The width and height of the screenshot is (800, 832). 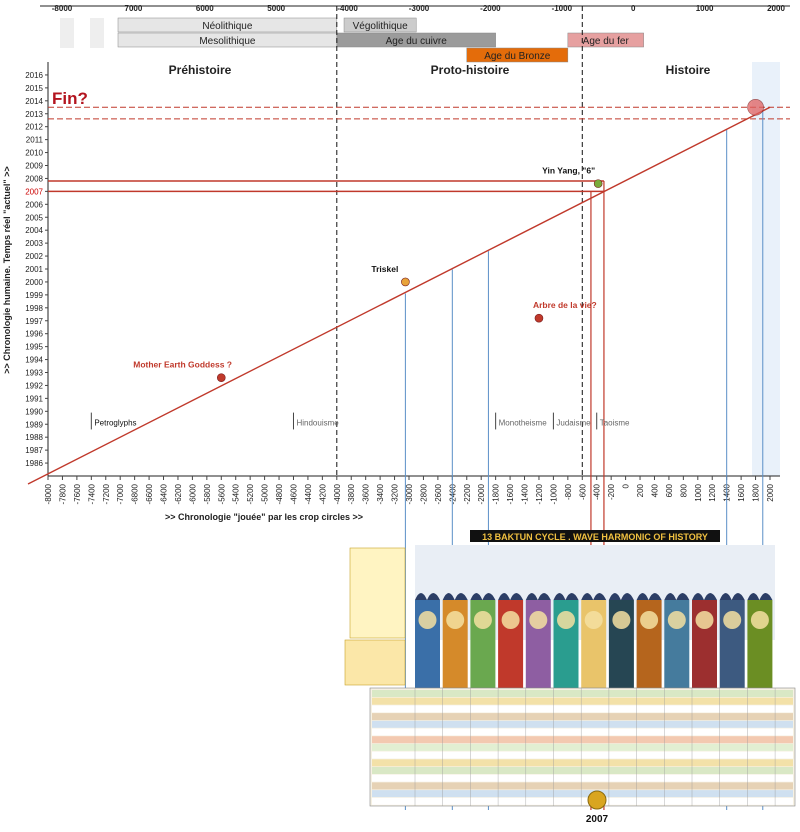 I want to click on y-tick-label: 1986, so click(x=34, y=463).